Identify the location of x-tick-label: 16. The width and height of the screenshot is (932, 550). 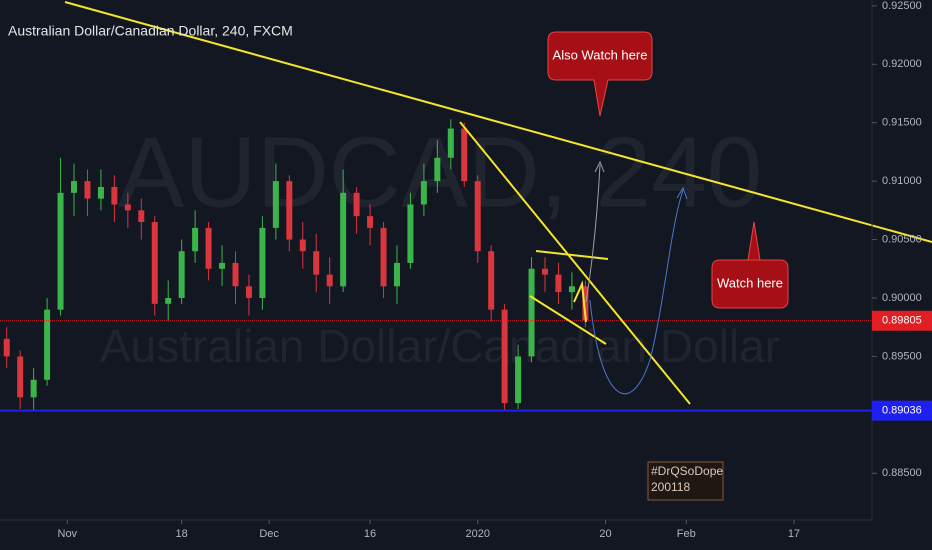
(370, 534).